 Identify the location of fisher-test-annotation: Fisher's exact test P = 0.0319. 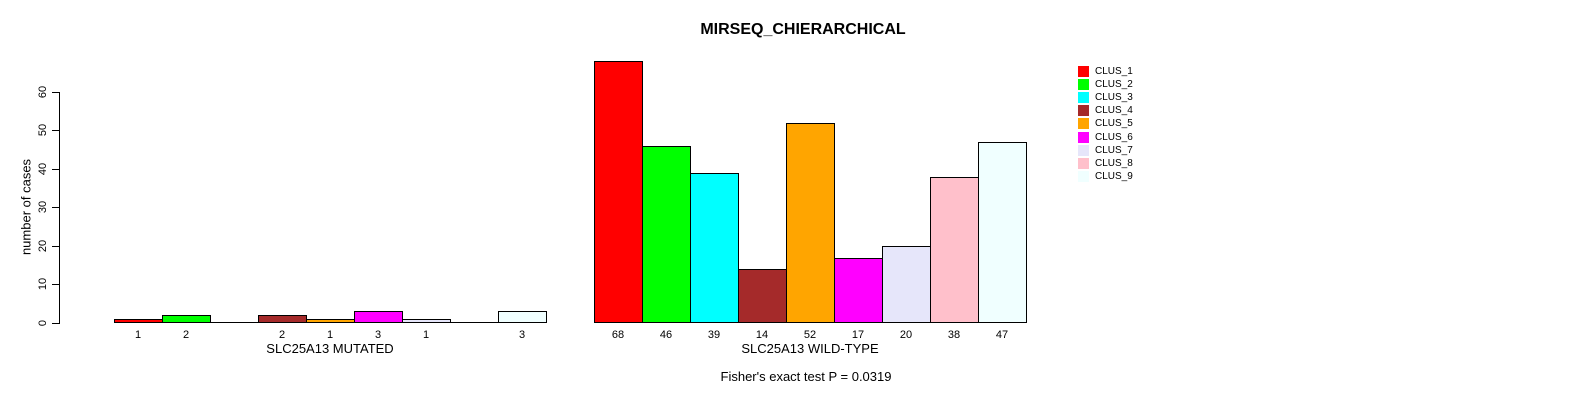
(806, 376).